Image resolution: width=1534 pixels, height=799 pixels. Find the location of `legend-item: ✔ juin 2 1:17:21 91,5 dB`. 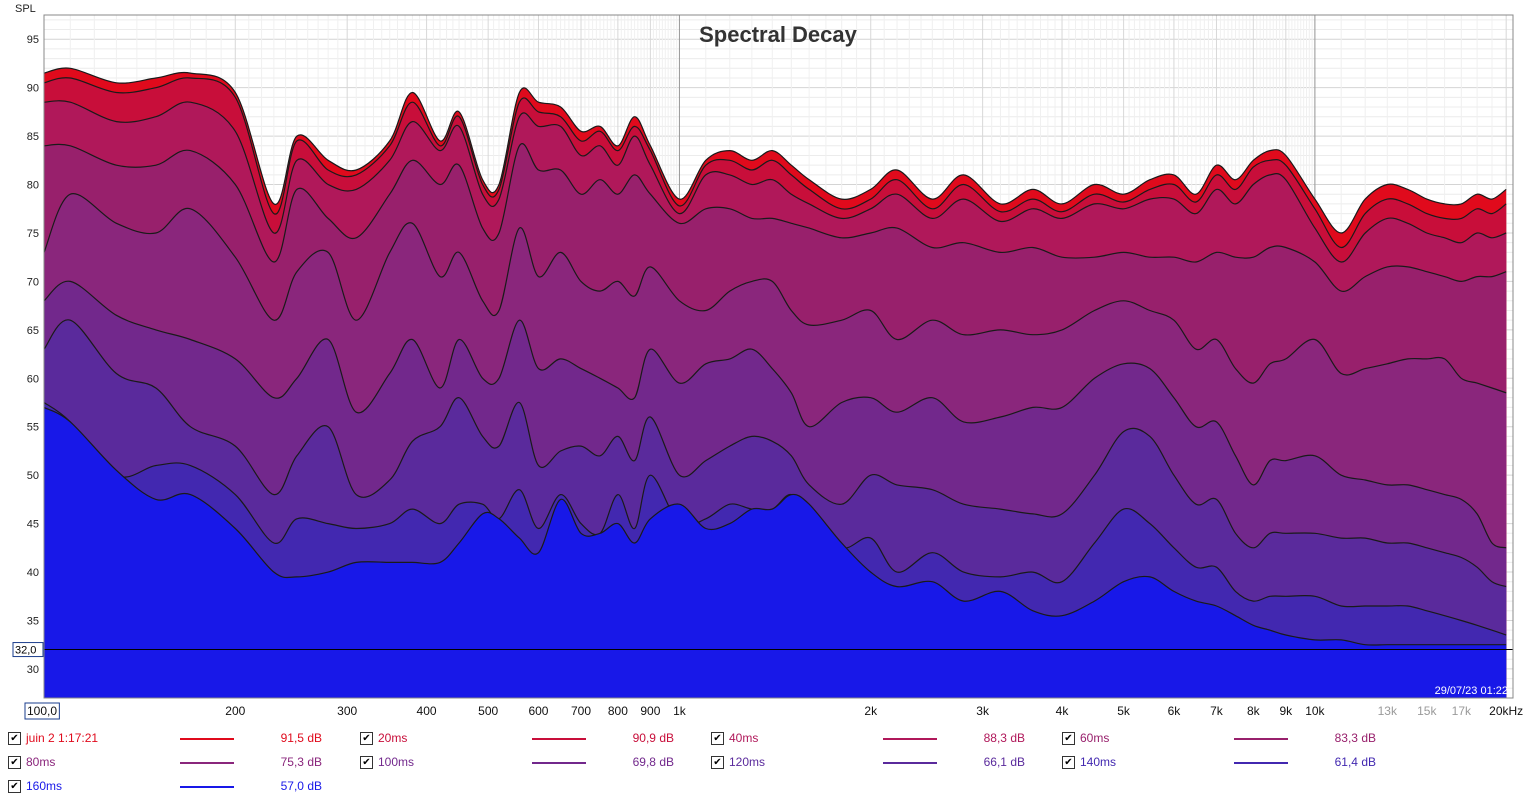

legend-item: ✔ juin 2 1:17:21 91,5 dB is located at coordinates (178, 740).